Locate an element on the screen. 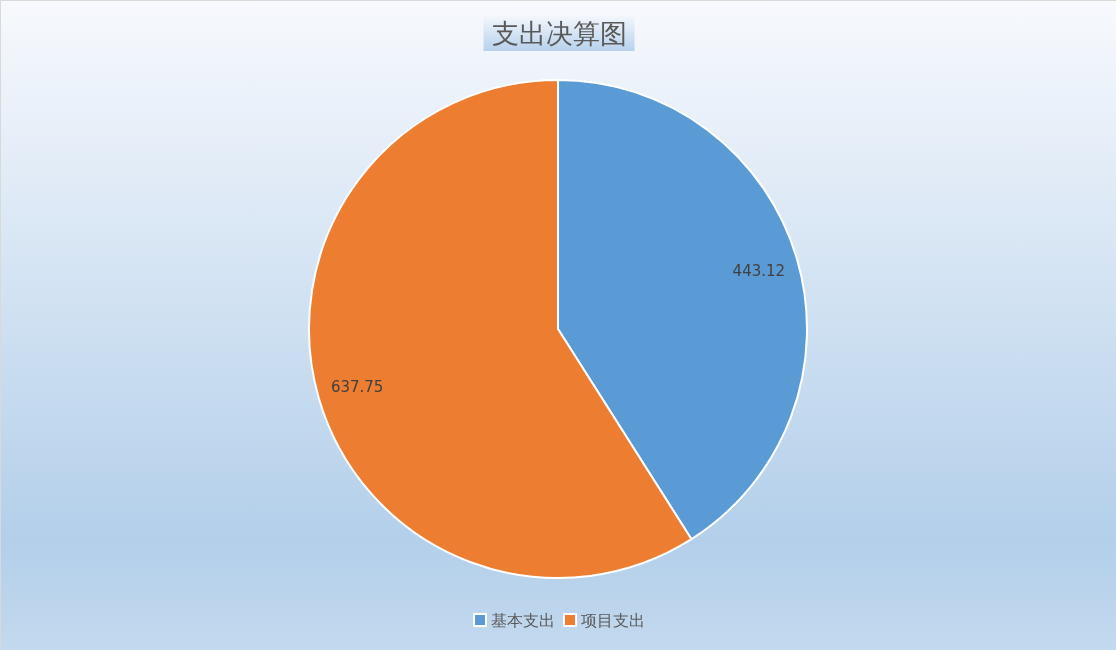 This screenshot has height=650, width=1116. data-label: 637.75 is located at coordinates (357, 387).